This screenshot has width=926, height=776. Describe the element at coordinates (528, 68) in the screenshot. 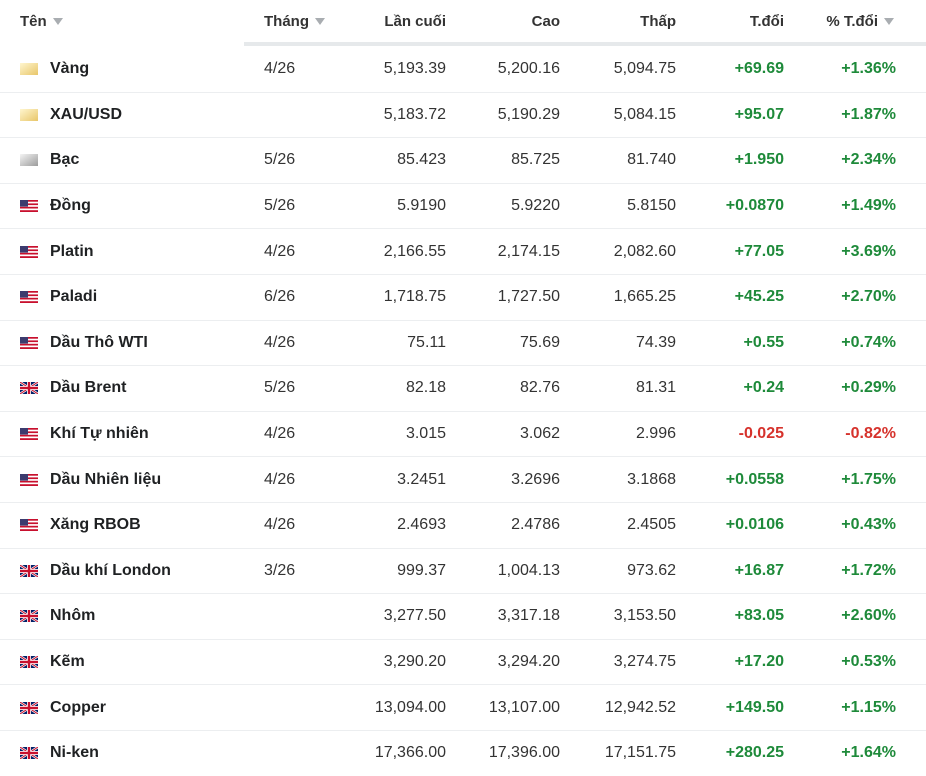

I see `high-price-cell: 5,200.16` at that location.